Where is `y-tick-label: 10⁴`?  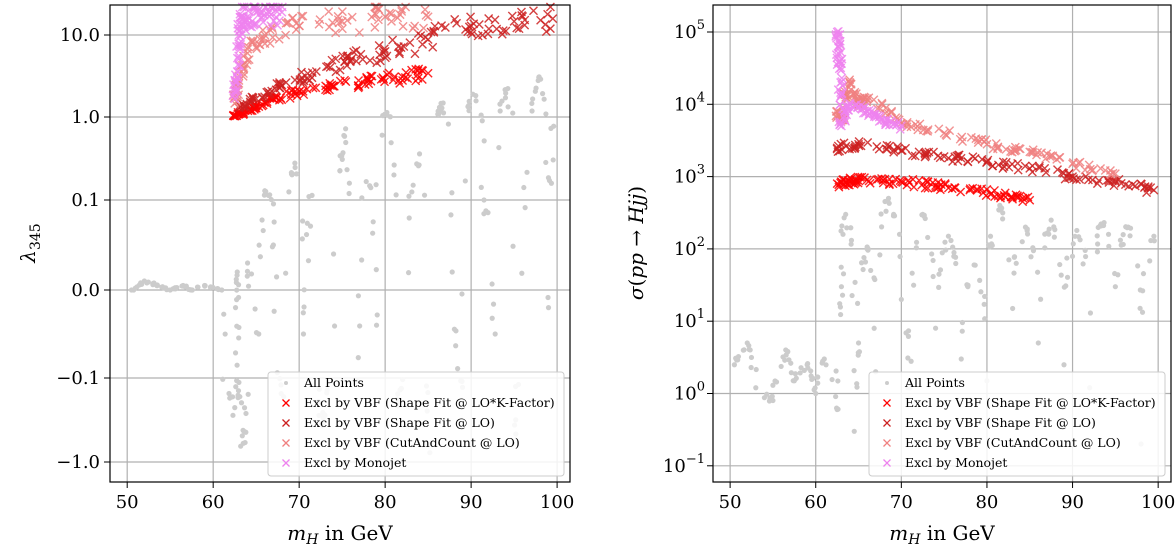 y-tick-label: 10⁴ is located at coordinates (689, 102).